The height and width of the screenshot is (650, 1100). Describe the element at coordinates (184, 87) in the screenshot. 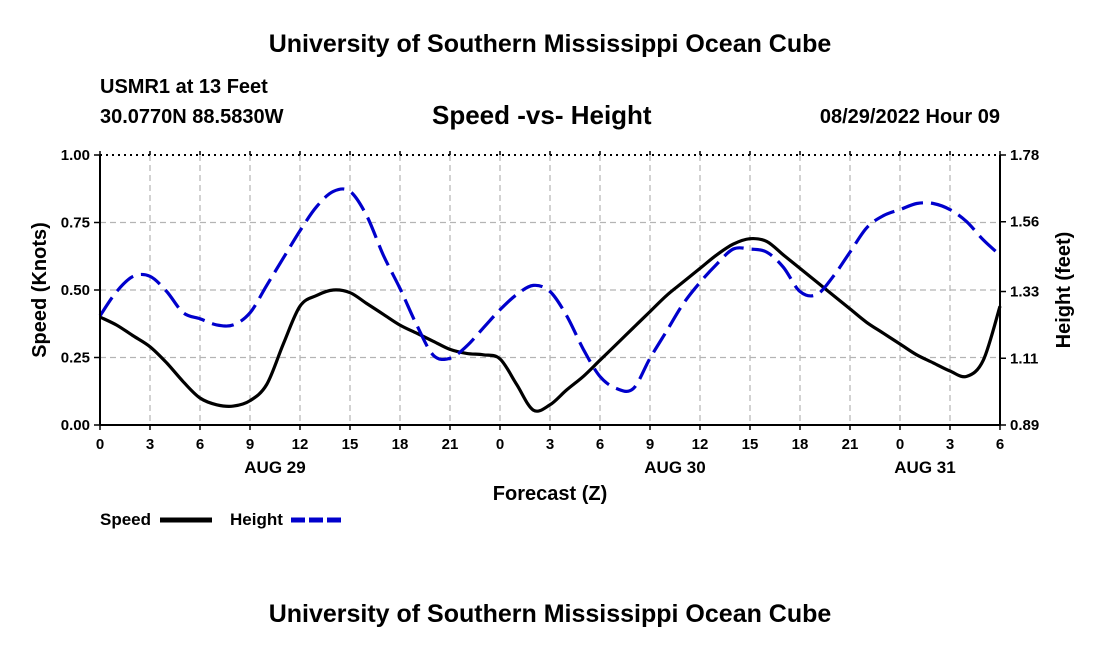

I see `station-label: USMR1 at 13 Feet` at that location.